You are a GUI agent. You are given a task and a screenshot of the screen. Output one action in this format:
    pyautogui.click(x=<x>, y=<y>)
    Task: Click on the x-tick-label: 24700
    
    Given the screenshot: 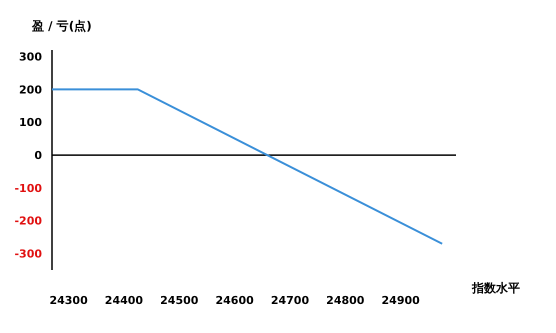 What is the action you would take?
    pyautogui.click(x=290, y=300)
    